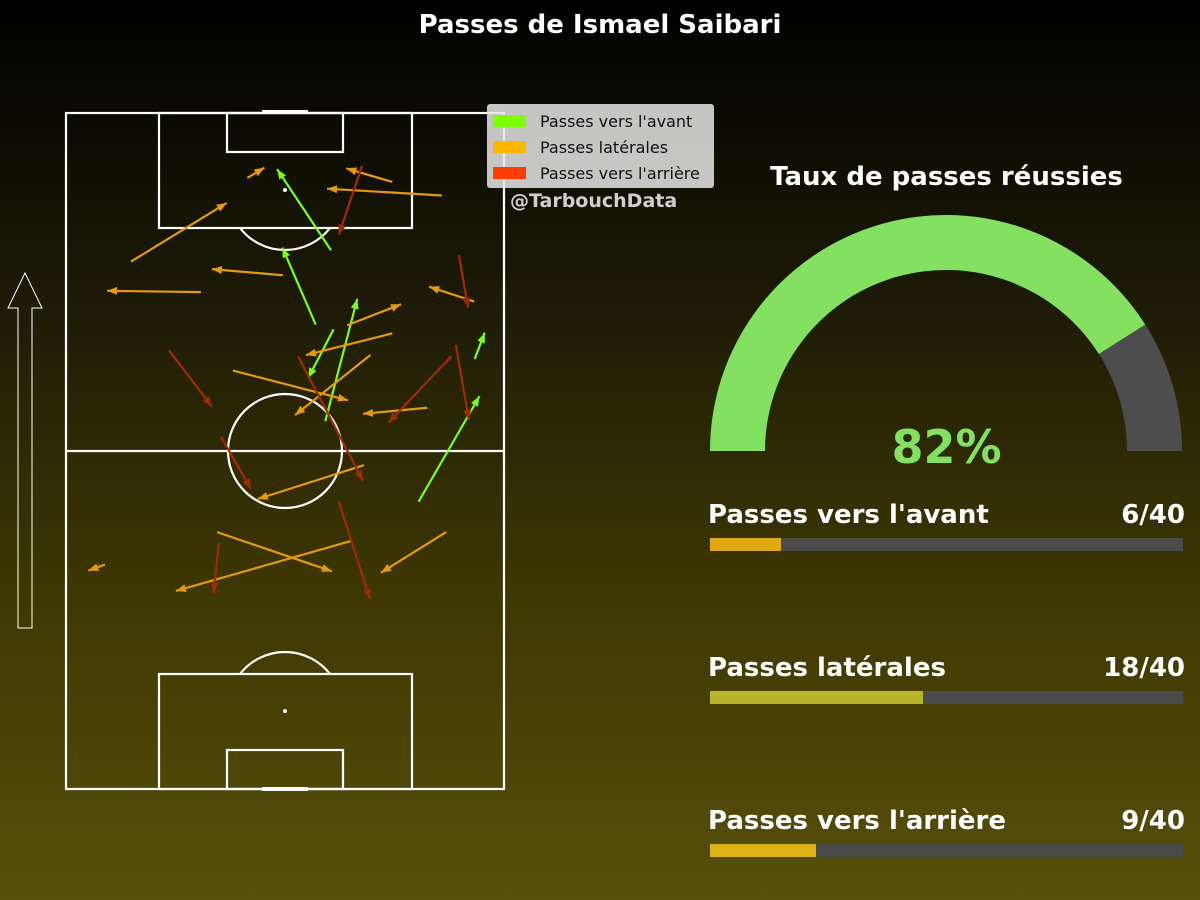  I want to click on stat-bar-lateral, so click(946, 697).